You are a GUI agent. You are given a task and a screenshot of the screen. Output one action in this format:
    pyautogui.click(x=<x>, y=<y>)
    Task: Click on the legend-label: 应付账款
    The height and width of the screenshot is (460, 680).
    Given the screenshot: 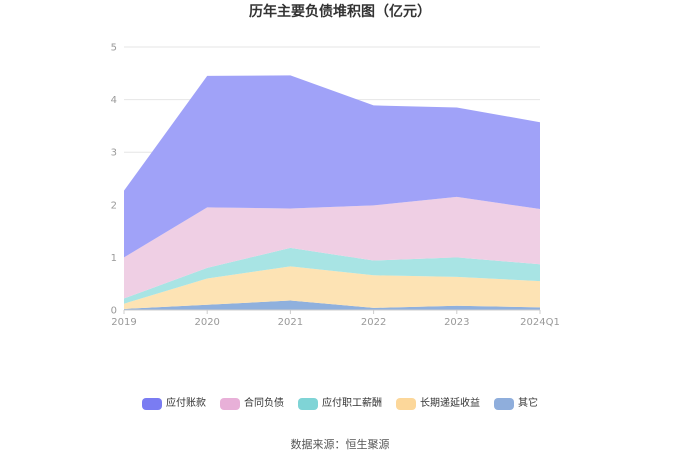 What is the action you would take?
    pyautogui.click(x=186, y=403)
    